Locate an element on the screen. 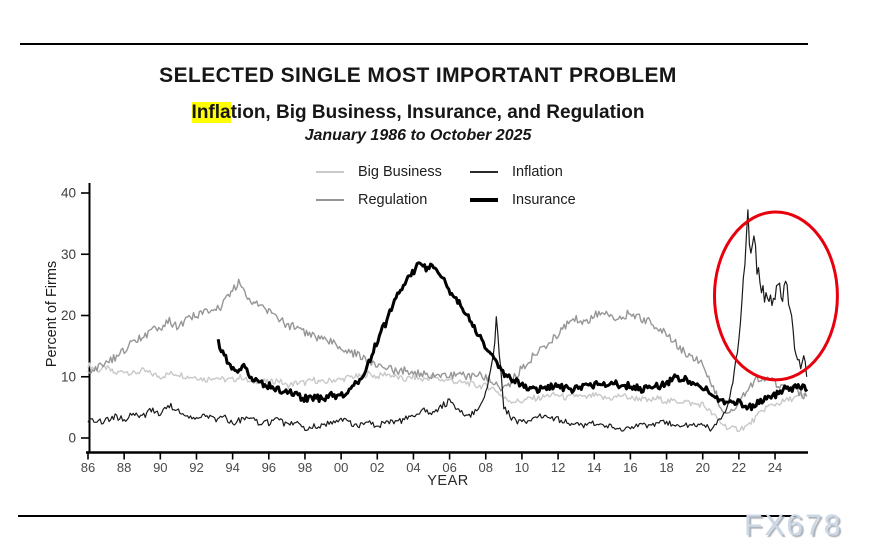  y-tick-label: 30 is located at coordinates (68, 254).